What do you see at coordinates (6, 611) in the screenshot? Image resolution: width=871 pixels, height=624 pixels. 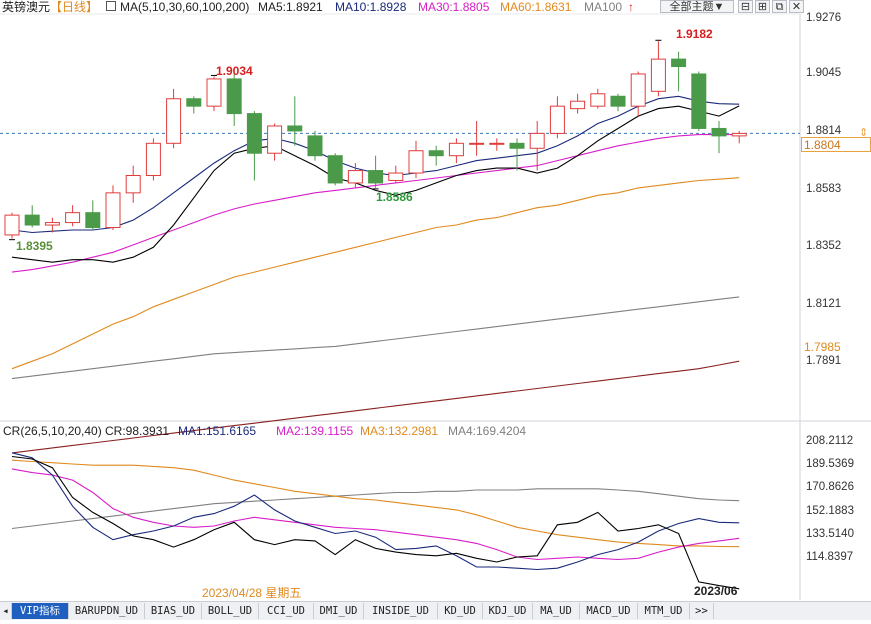 I see `tab-scroll-left-icon: ◂` at bounding box center [6, 611].